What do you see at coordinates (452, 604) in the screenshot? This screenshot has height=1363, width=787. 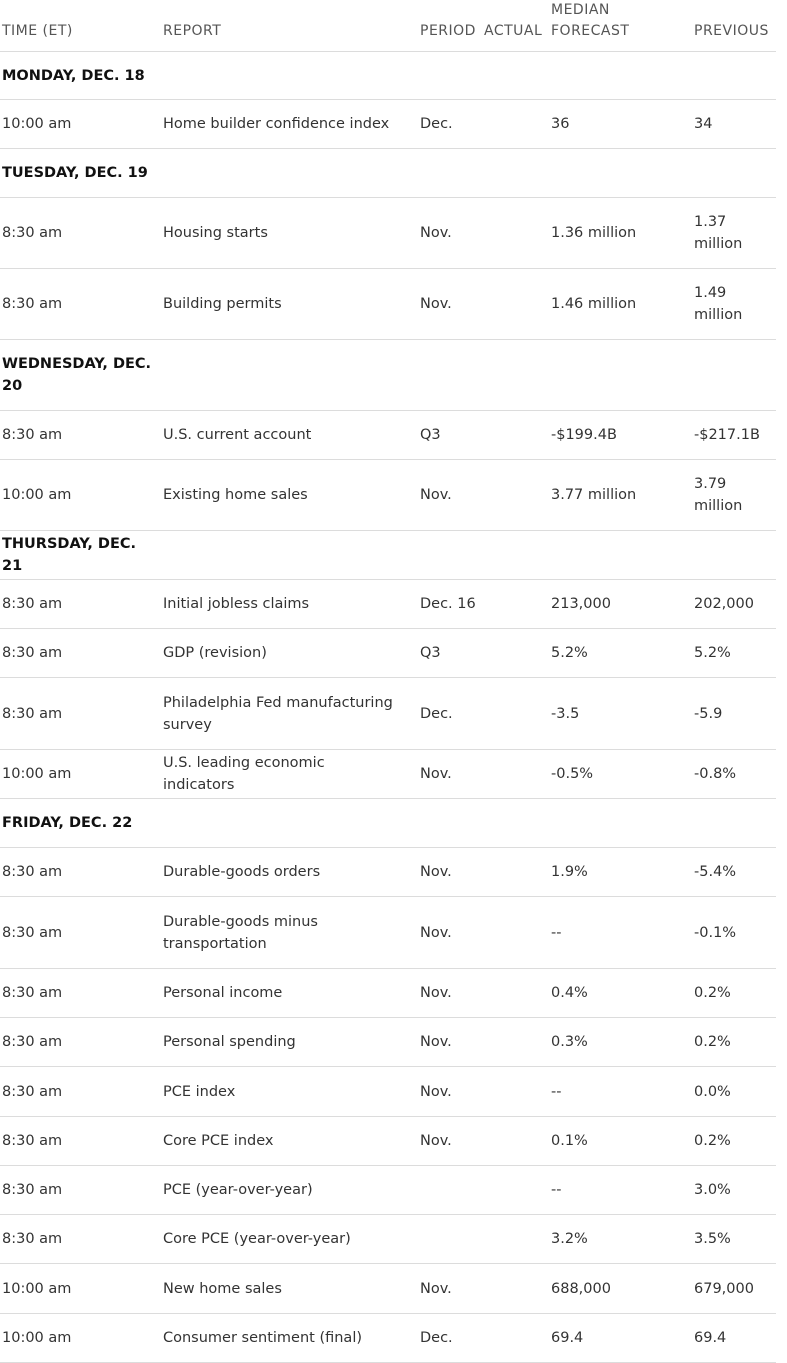 I see `cell-period: Dec. 16` at bounding box center [452, 604].